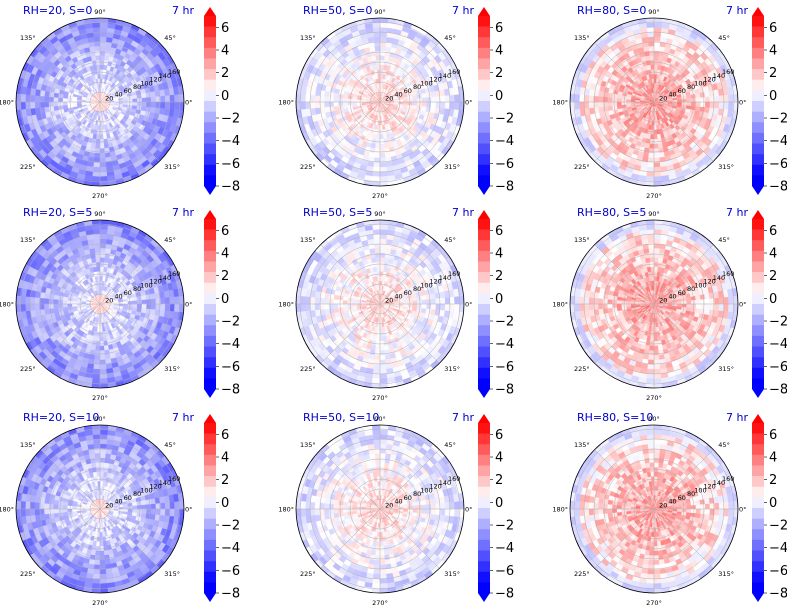  I want to click on panel-time-annotation: 7 hr, so click(737, 417).